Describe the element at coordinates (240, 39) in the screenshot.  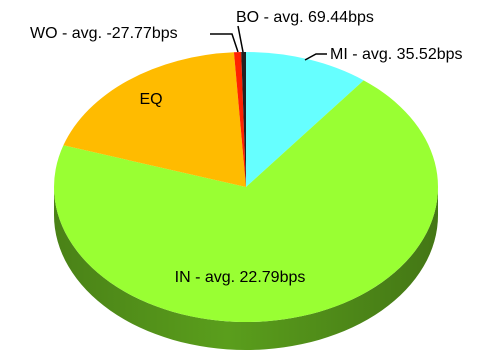
I see `leader-bo` at that location.